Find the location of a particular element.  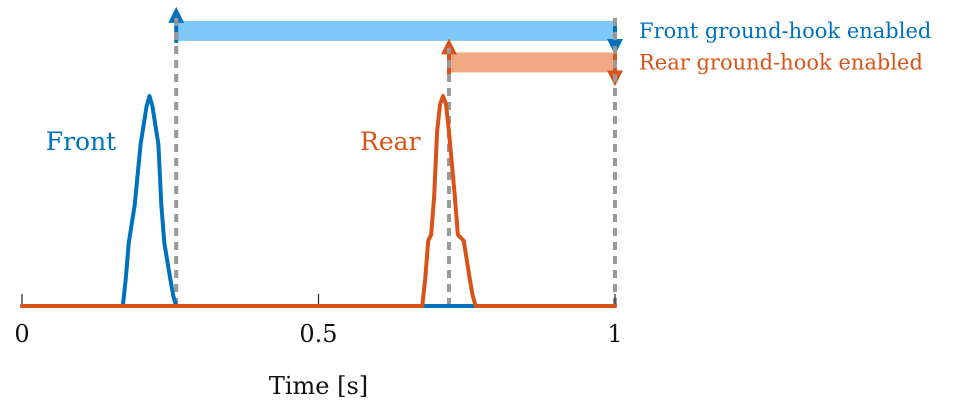

x-axis-label: Time [s] is located at coordinates (318, 386).